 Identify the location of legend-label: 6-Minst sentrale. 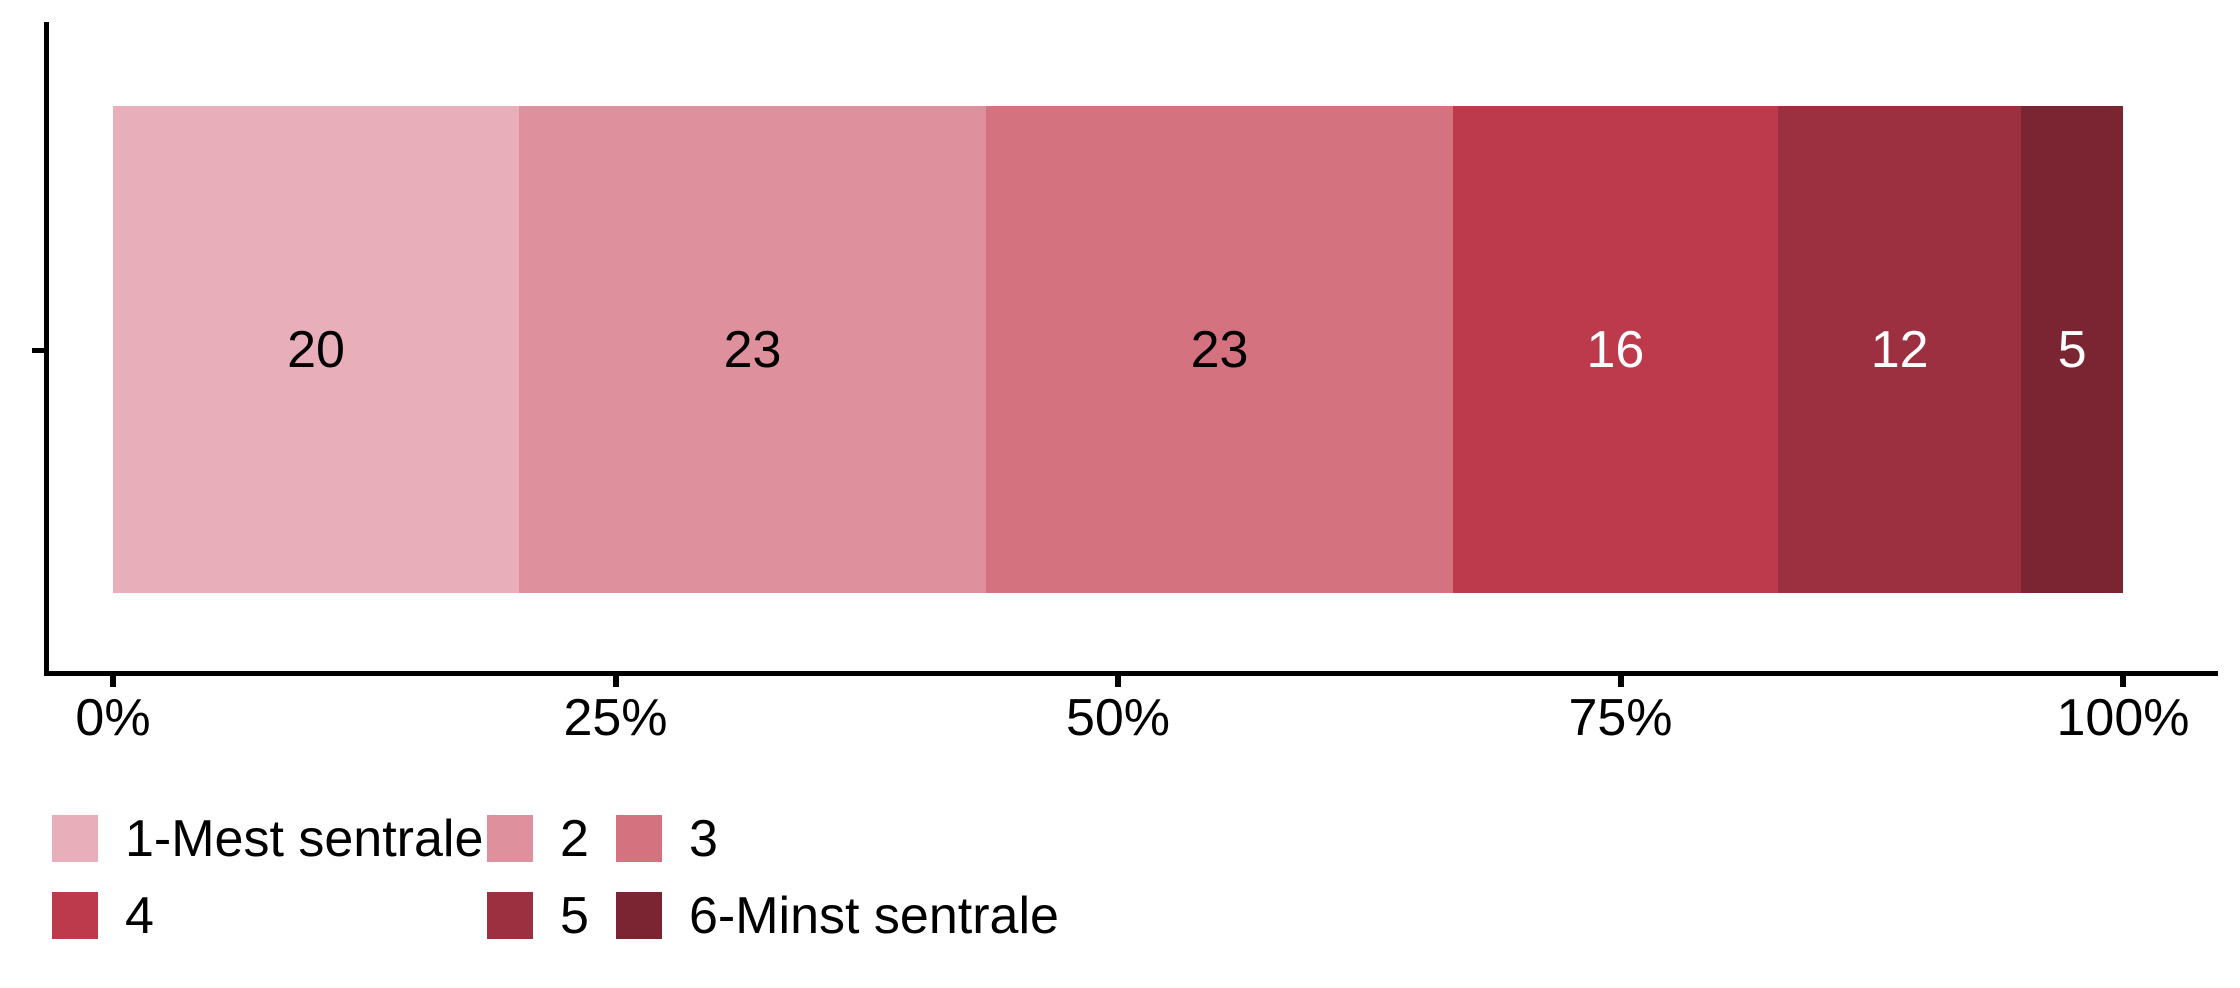
(874, 915).